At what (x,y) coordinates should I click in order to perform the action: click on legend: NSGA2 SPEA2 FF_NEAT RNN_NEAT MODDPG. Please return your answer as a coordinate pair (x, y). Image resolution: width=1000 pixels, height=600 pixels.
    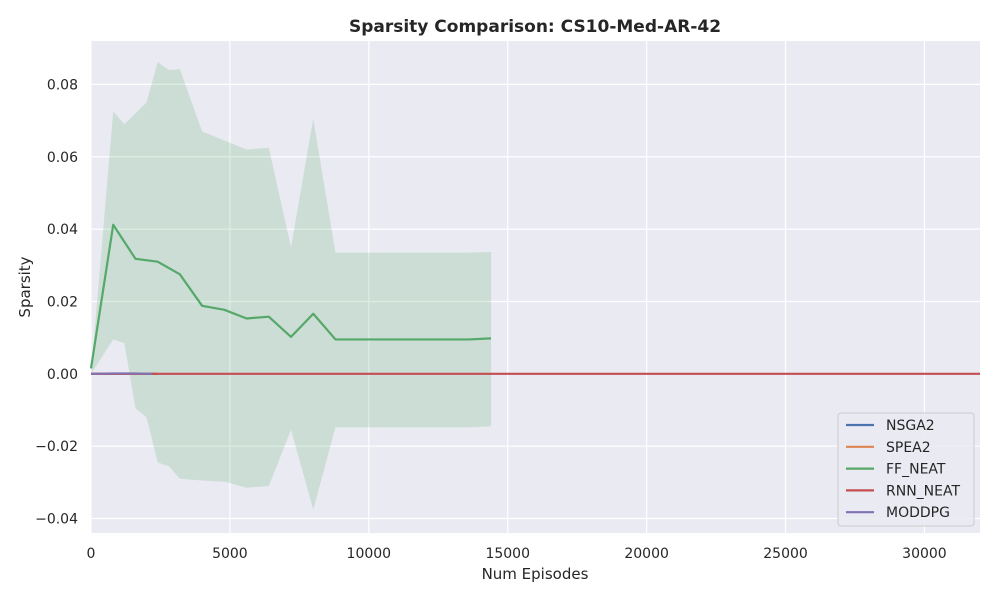
    Looking at the image, I should click on (906, 469).